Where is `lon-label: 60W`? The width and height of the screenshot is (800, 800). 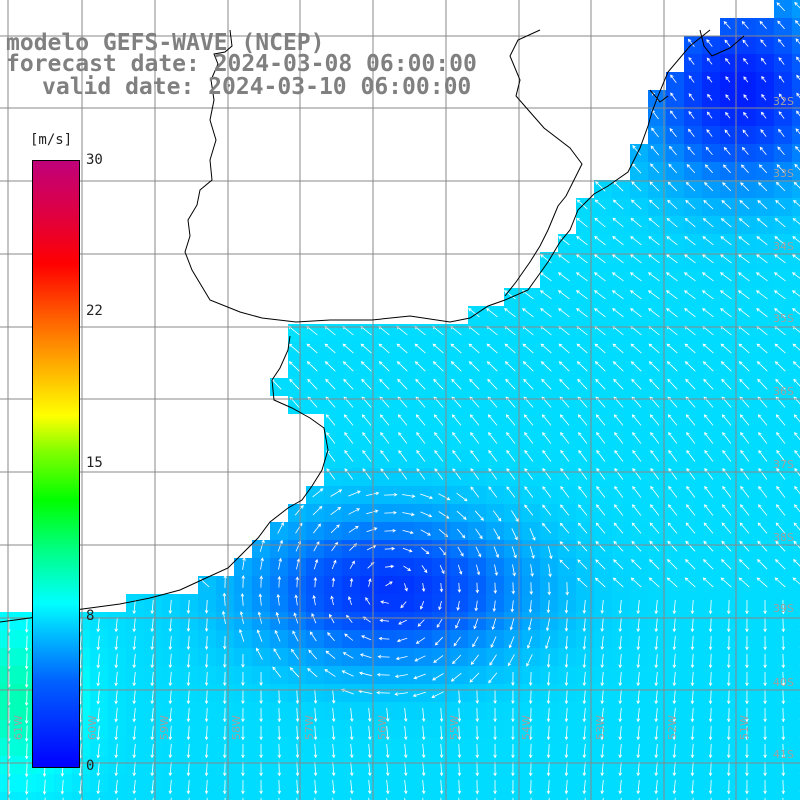
lon-label: 60W is located at coordinates (92, 727).